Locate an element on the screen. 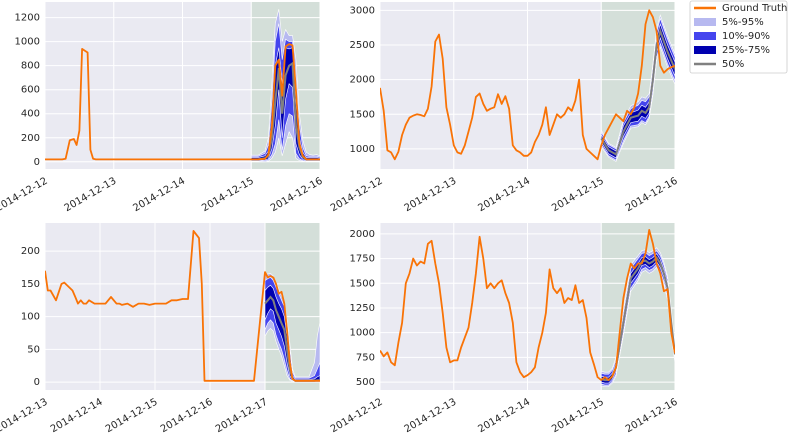 This screenshot has width=789, height=437. y-tick-label: 1200 is located at coordinates (27, 18).